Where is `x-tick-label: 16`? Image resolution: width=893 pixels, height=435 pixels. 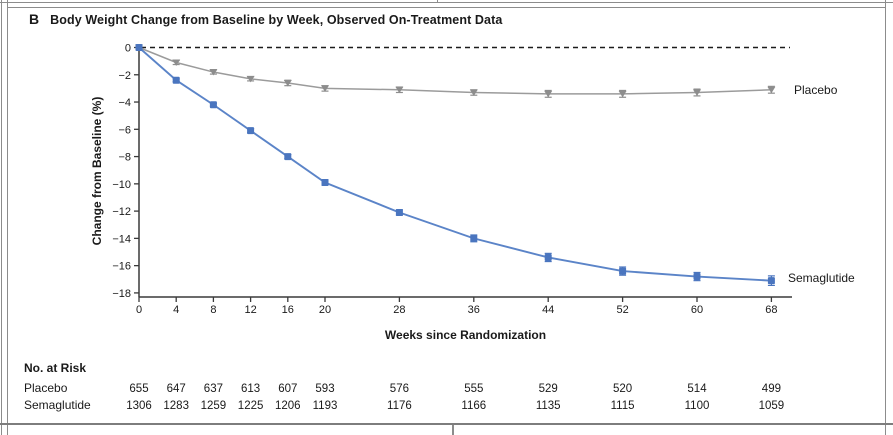 x-tick-label: 16 is located at coordinates (288, 310).